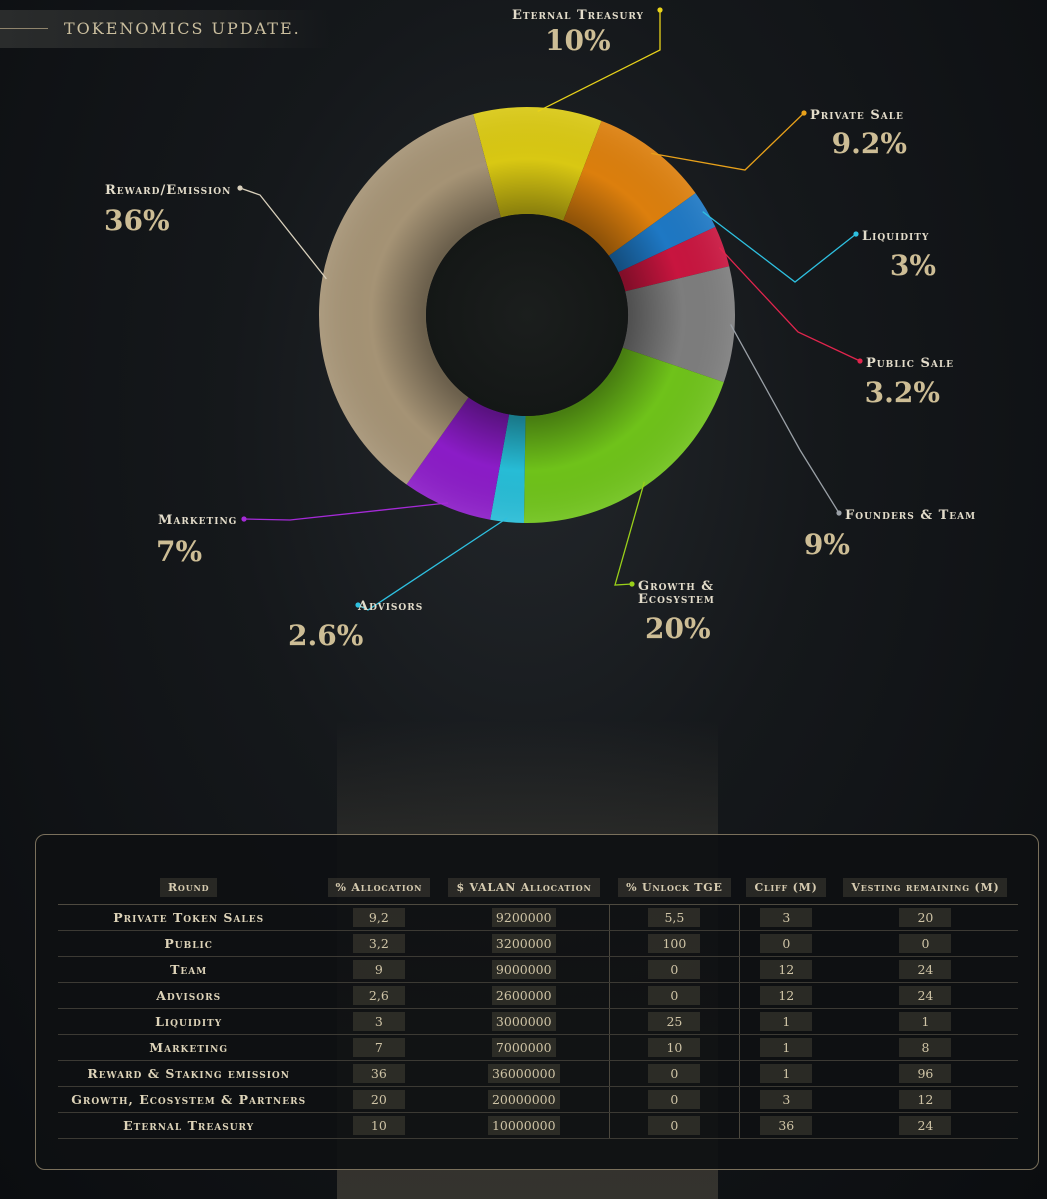  What do you see at coordinates (676, 586) in the screenshot?
I see `label-name-growth-ecosystem: Growth &` at bounding box center [676, 586].